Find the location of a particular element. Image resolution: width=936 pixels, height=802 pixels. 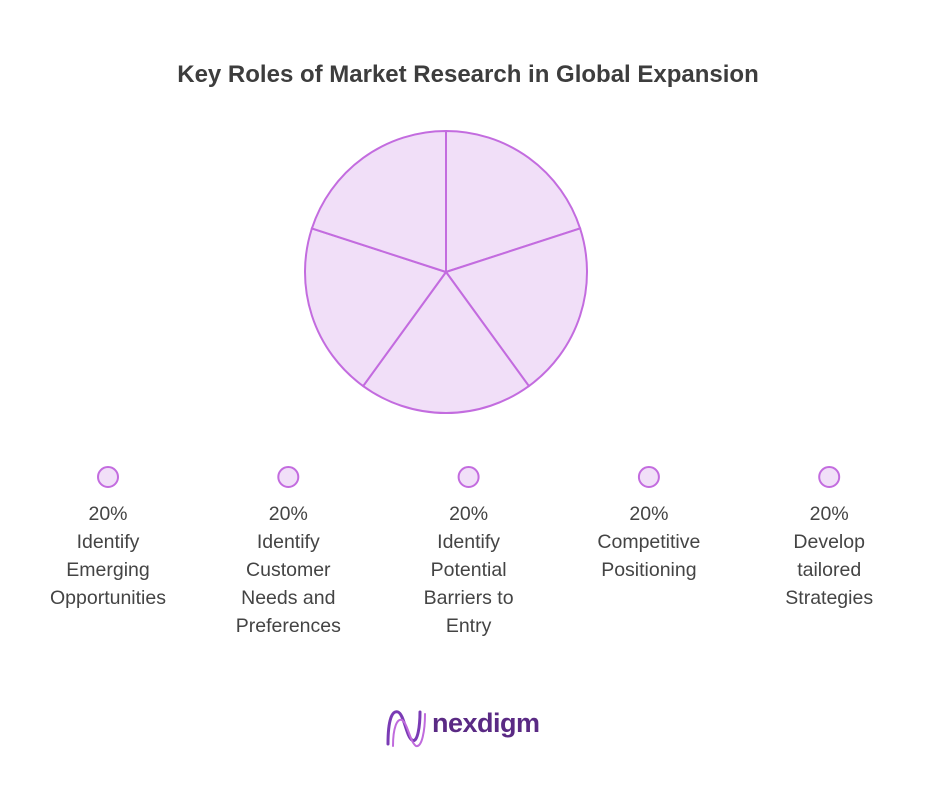

legend-label: Identify Customer Needs and Preferences is located at coordinates (288, 584).